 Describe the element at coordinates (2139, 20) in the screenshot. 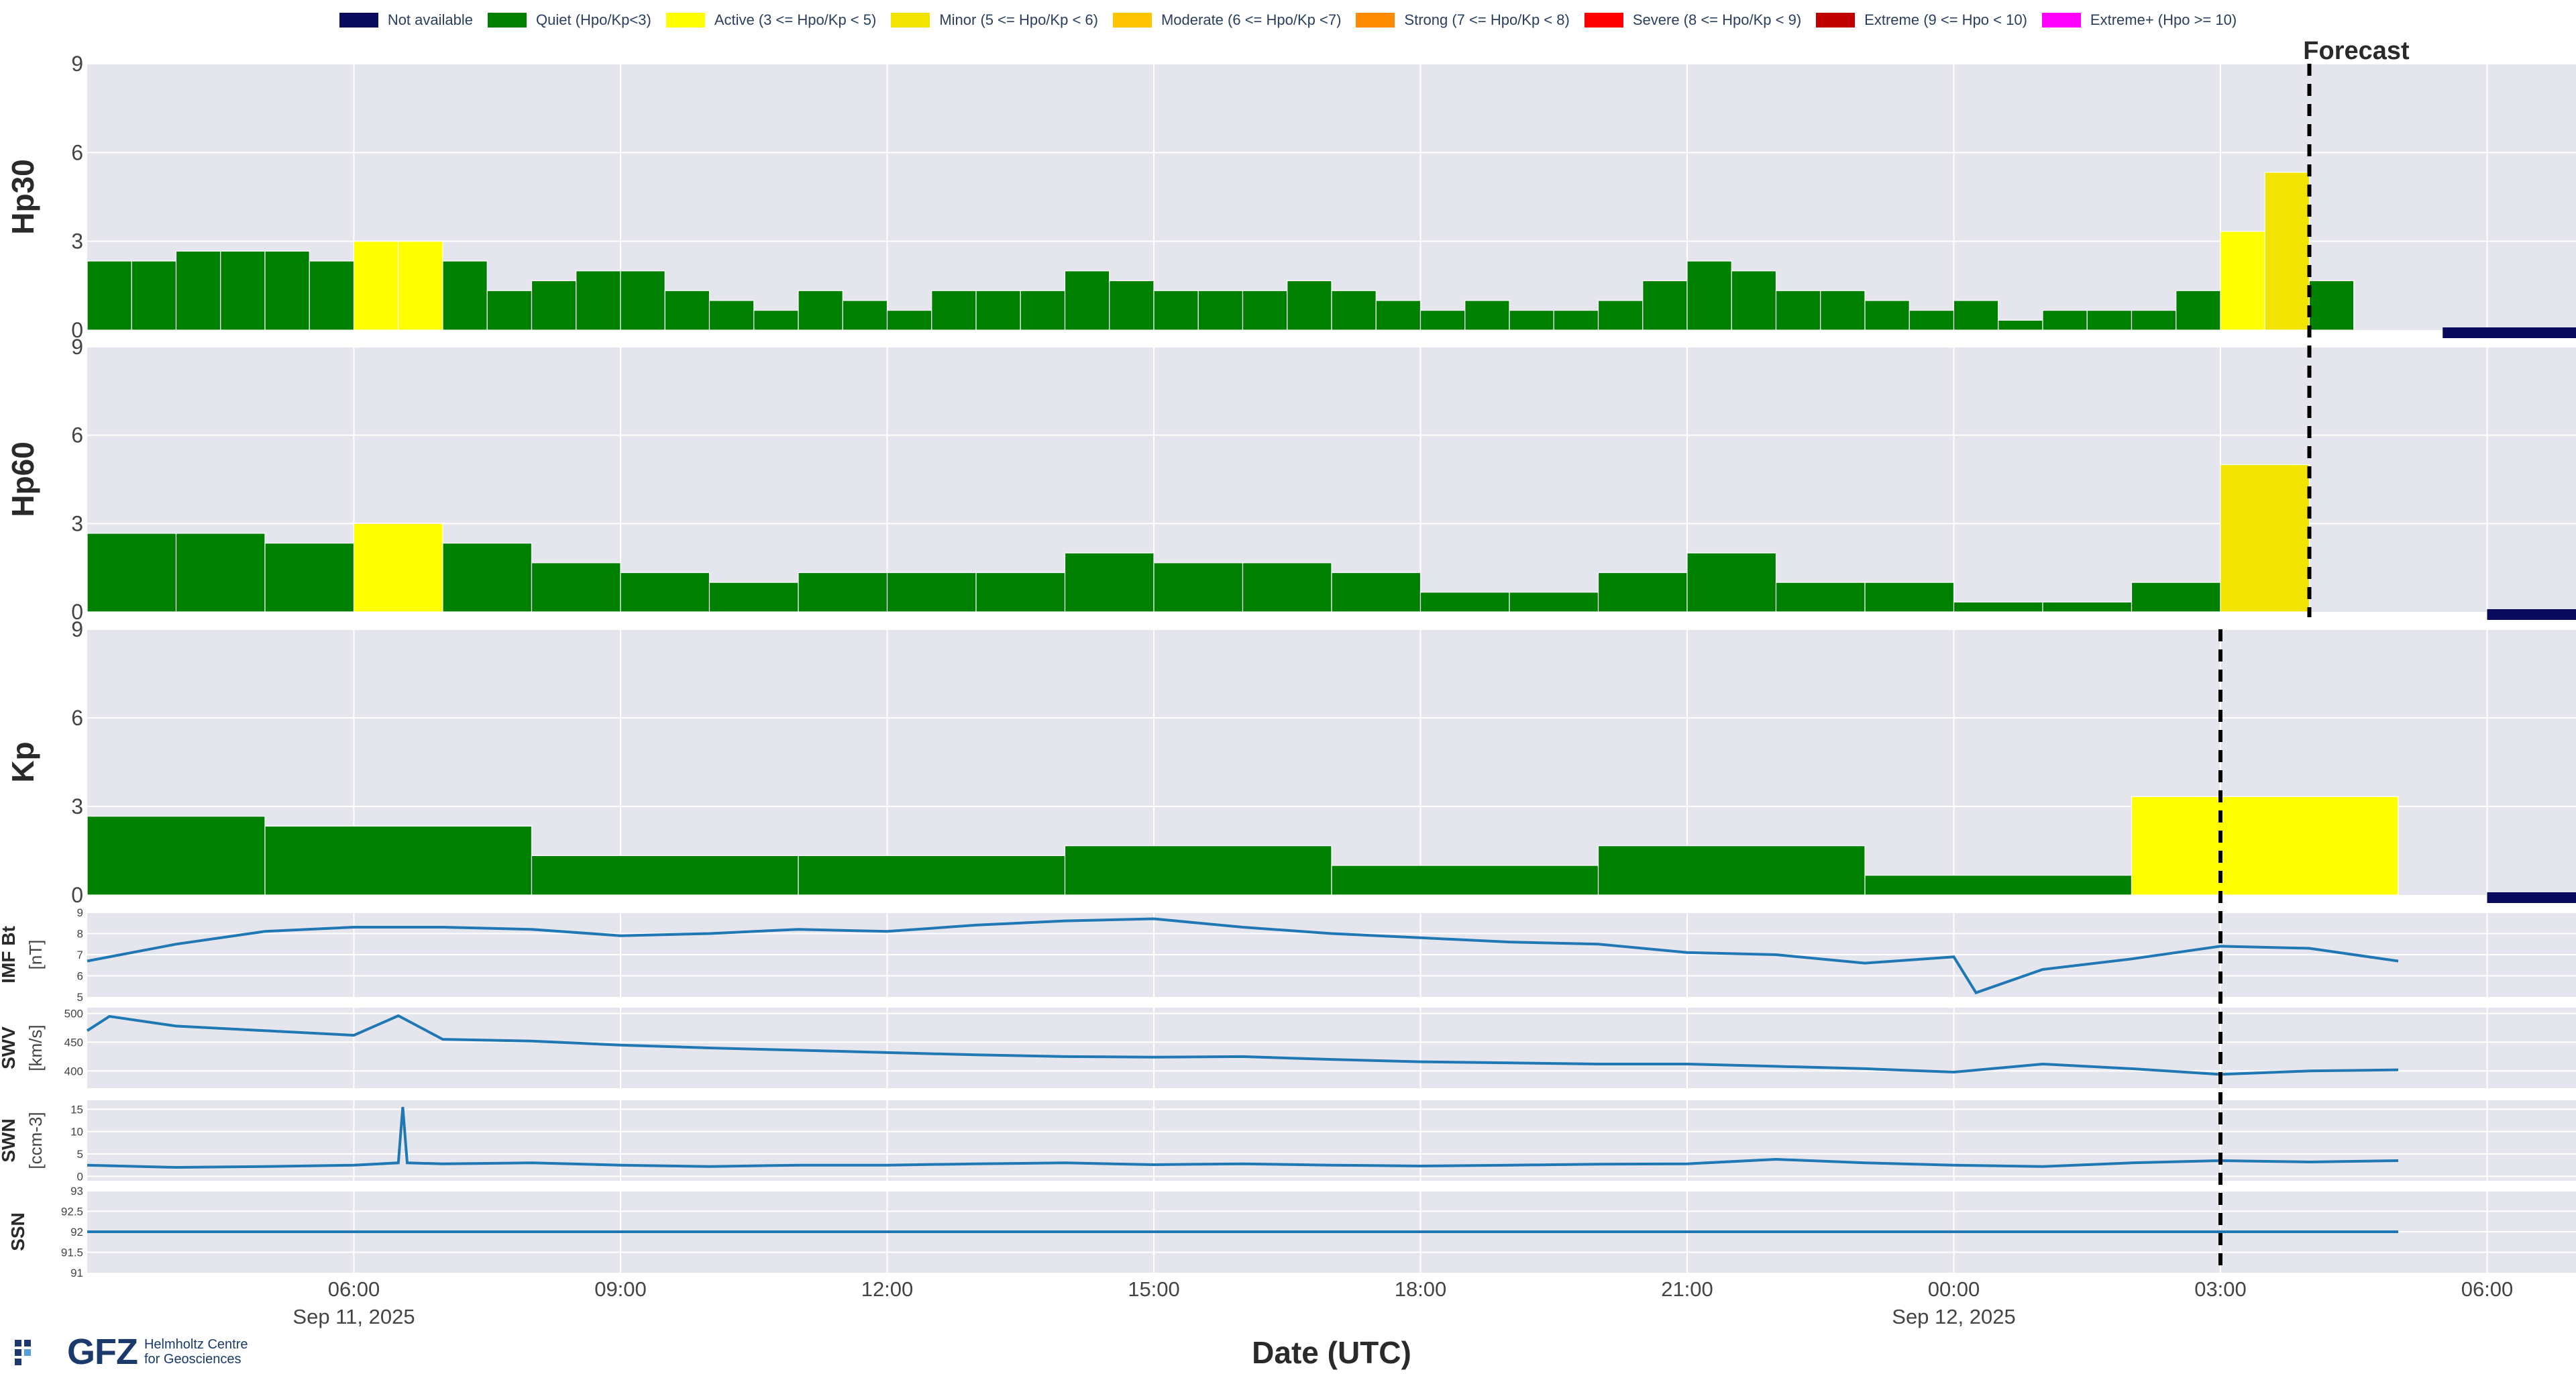

I see `legend-item: Extreme+ (Hpo >= 10)` at that location.